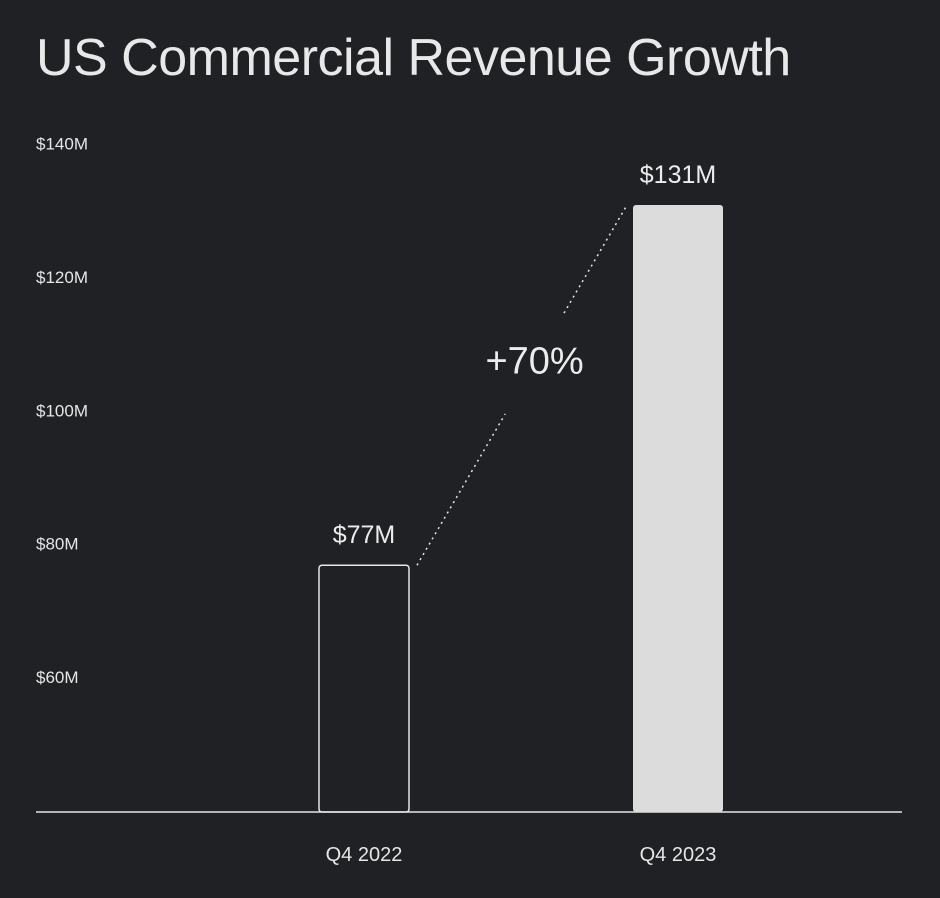 Image resolution: width=940 pixels, height=898 pixels. I want to click on growth-connector-upper, so click(595, 259).